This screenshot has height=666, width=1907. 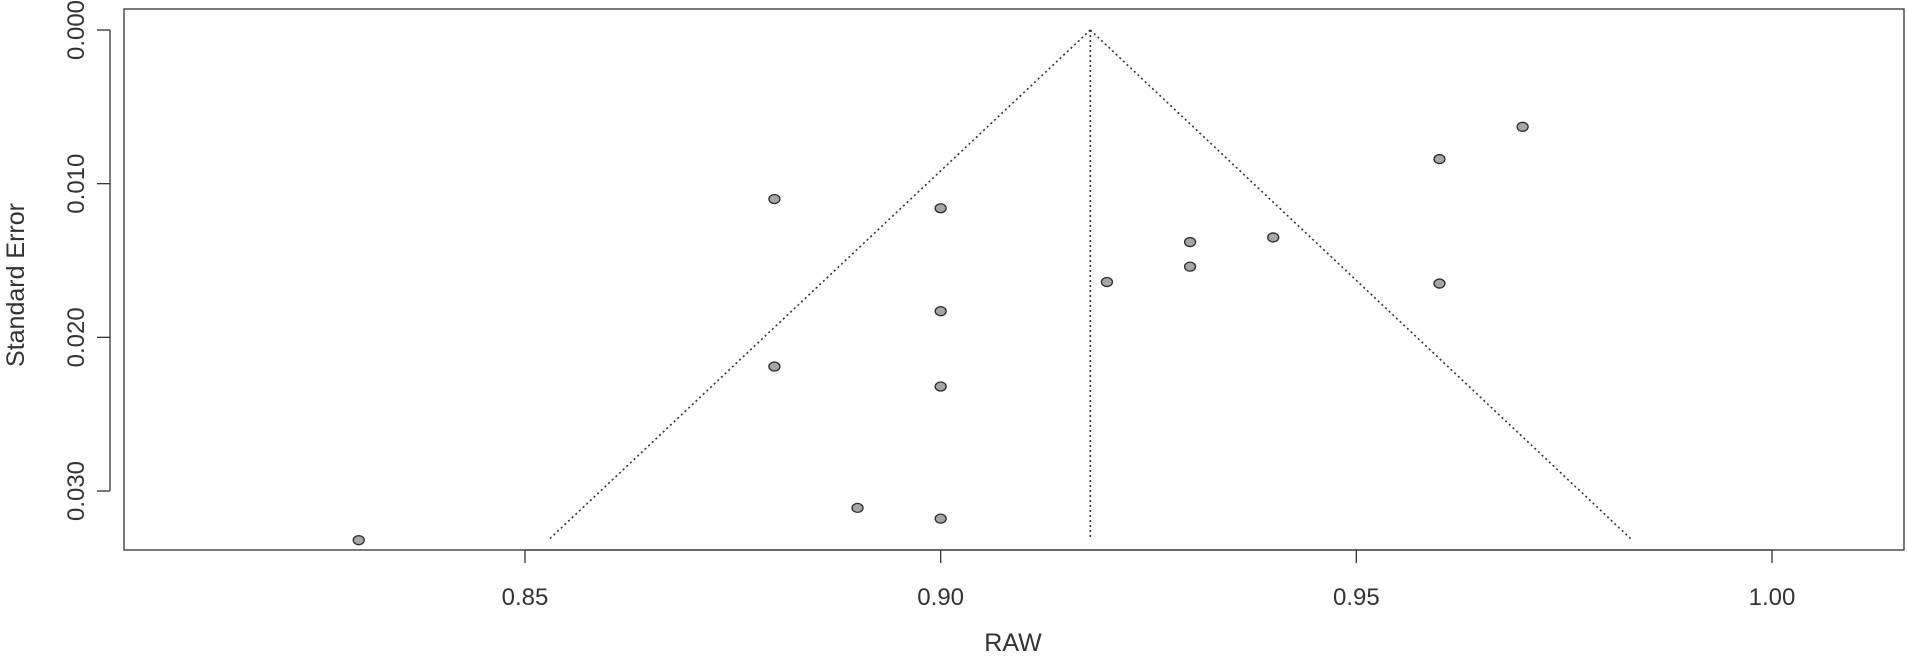 I want to click on x-axis-title: RAW, so click(x=1013, y=643).